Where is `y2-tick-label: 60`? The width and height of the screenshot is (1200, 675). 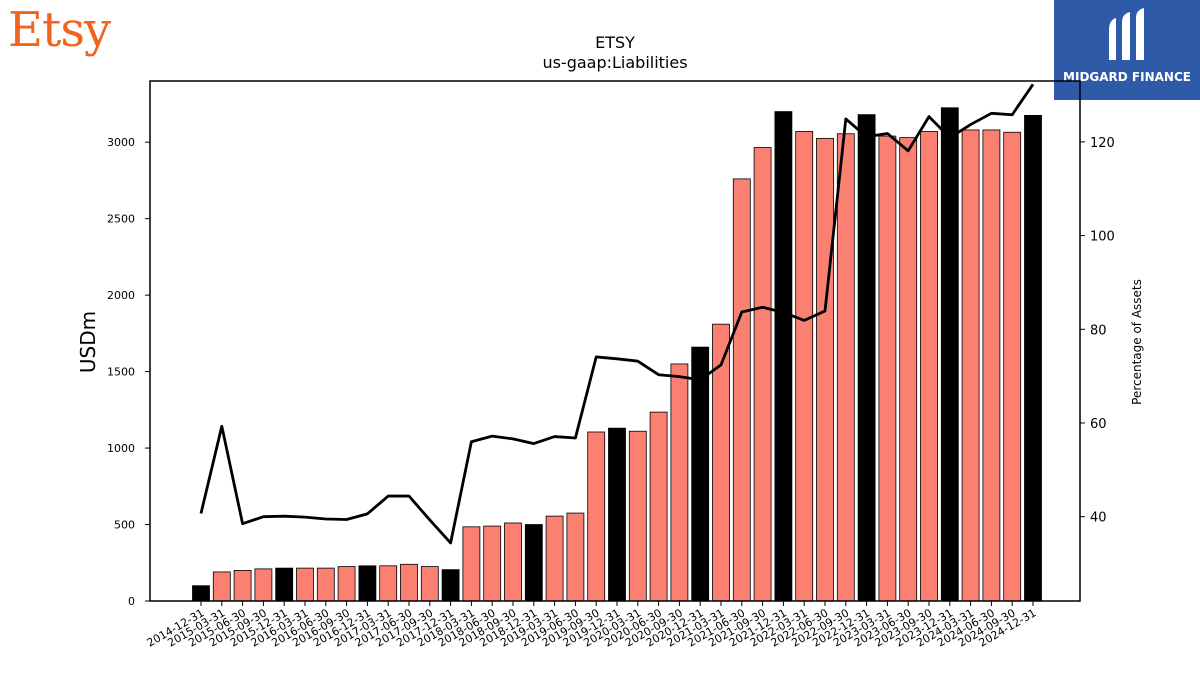 y2-tick-label: 60 is located at coordinates (1098, 424).